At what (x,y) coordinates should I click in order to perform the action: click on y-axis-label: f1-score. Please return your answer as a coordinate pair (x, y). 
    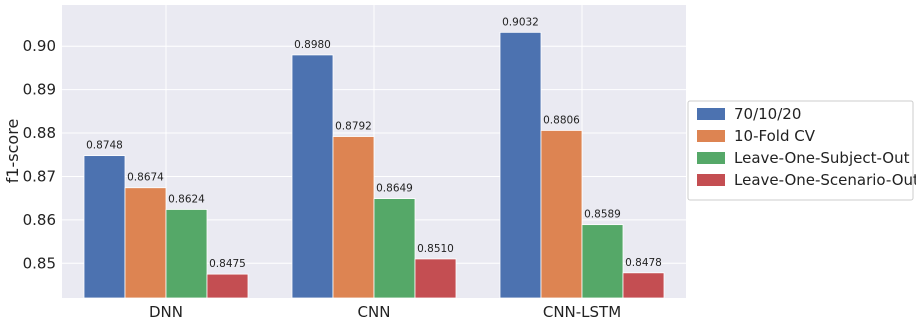
    Looking at the image, I should click on (12, 151).